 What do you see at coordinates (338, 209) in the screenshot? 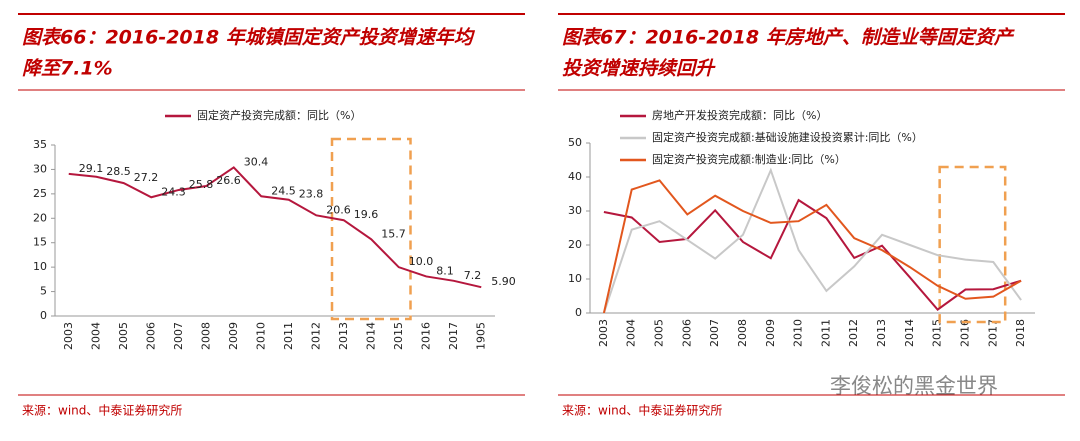
I see `data-label: 20.6` at bounding box center [338, 209].